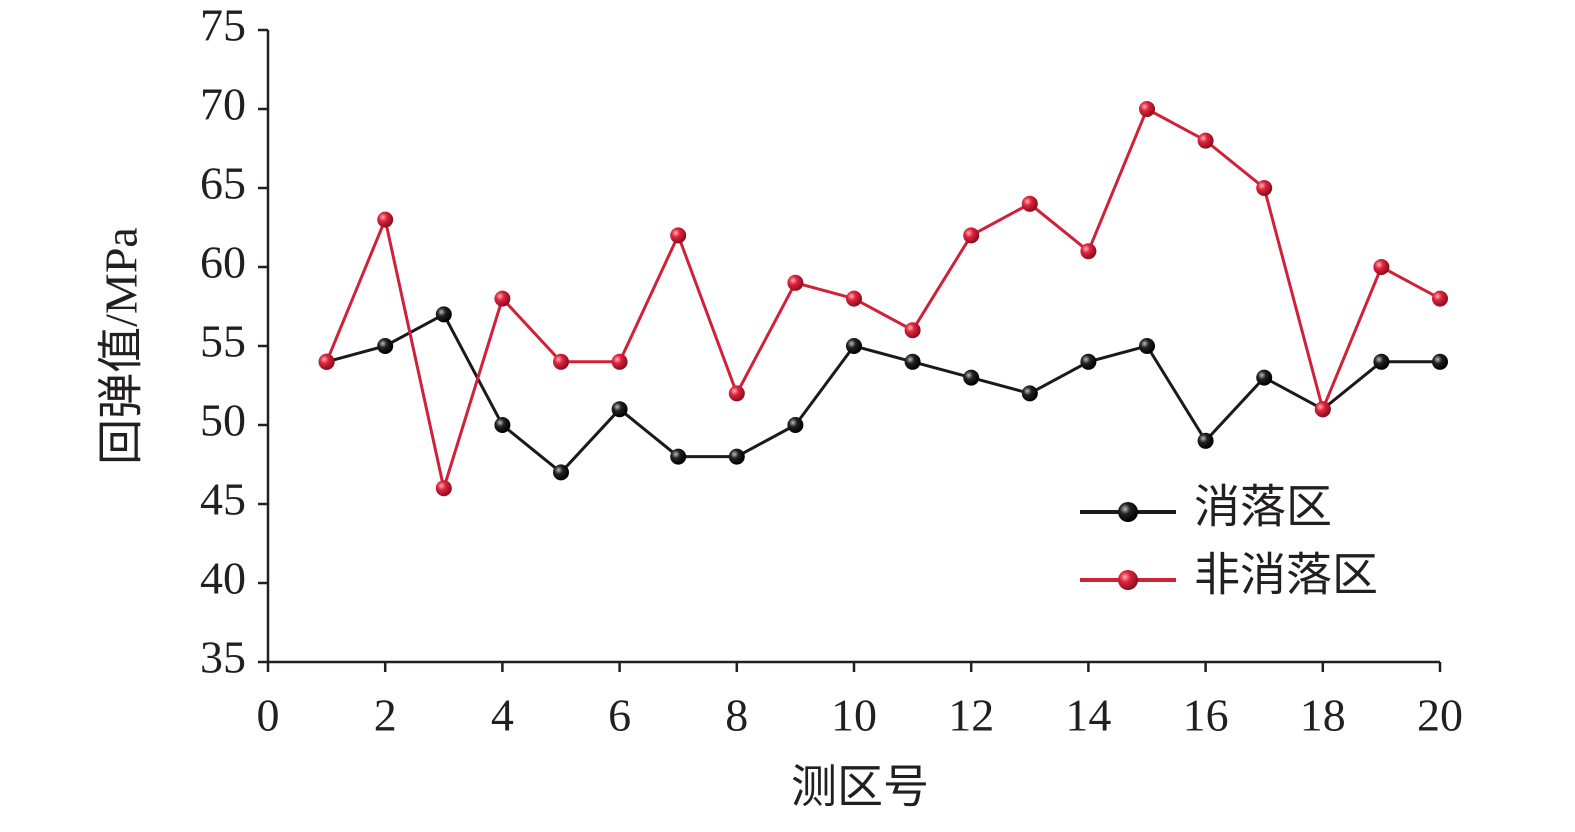 The image size is (1575, 832). What do you see at coordinates (860, 787) in the screenshot?
I see `x-axis-label: 测区号` at bounding box center [860, 787].